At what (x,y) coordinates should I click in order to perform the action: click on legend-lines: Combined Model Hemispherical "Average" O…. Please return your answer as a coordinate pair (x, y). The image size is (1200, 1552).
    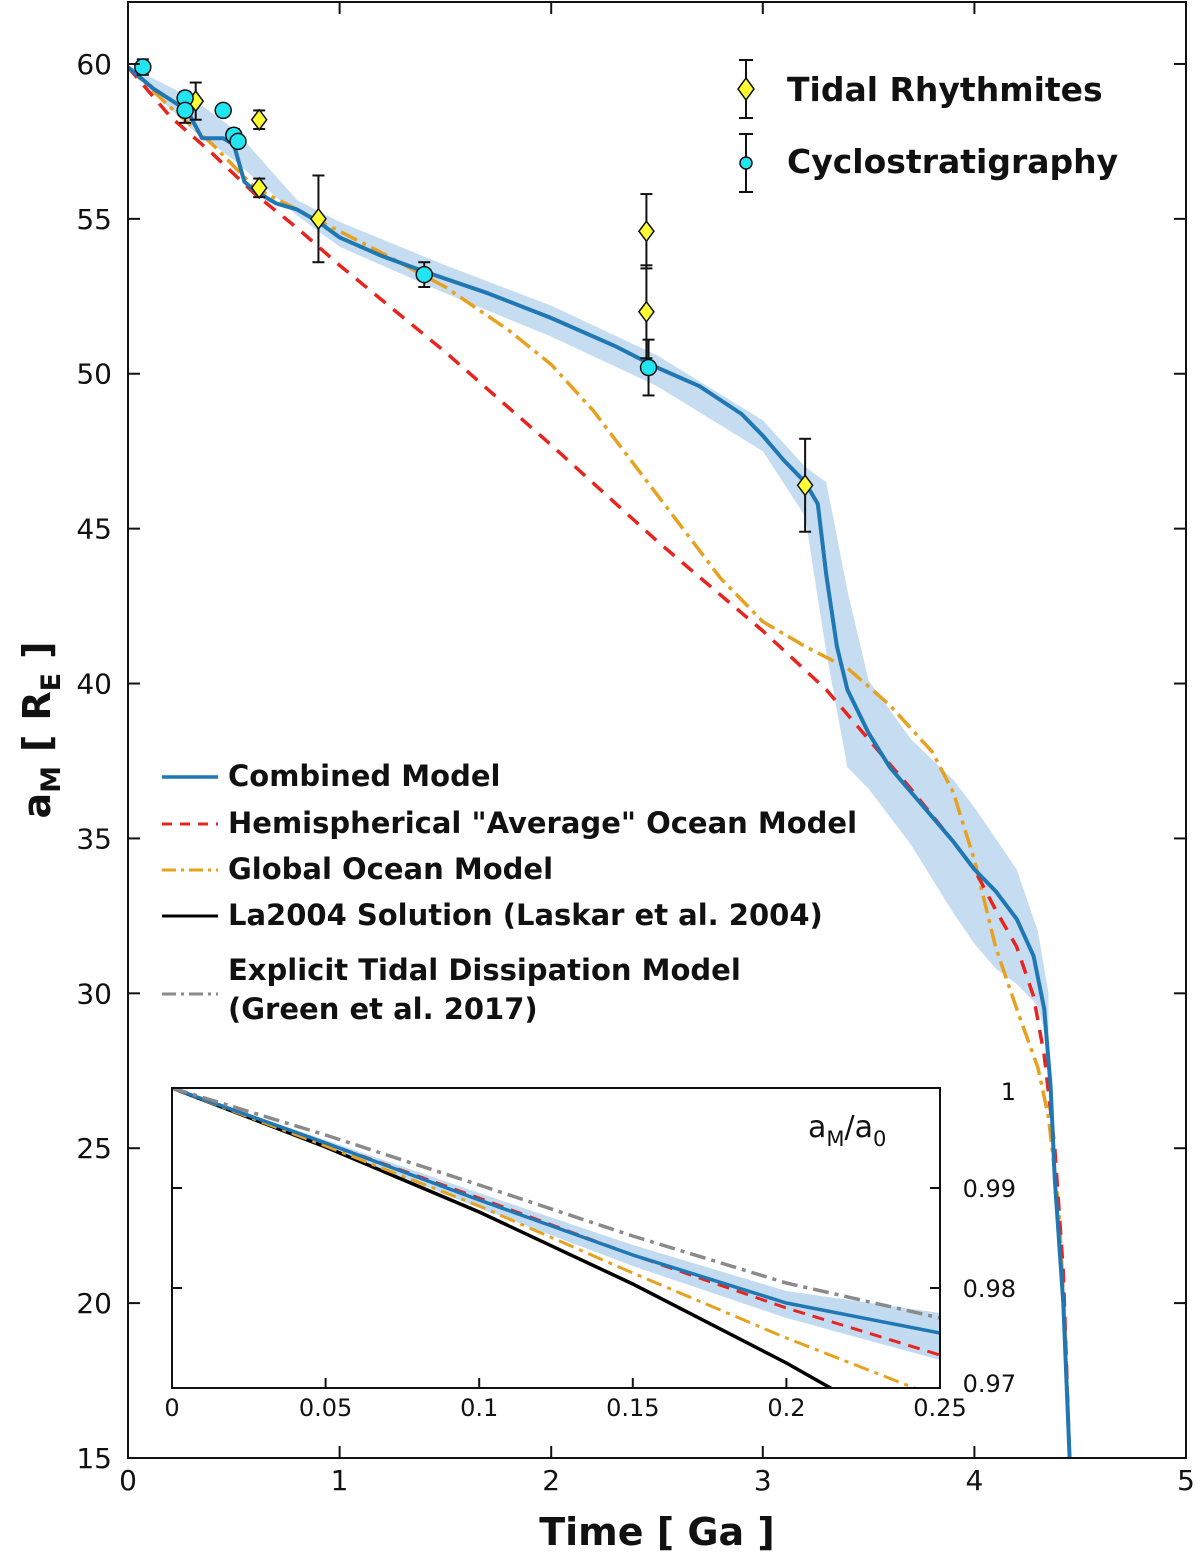
    Looking at the image, I should click on (509, 892).